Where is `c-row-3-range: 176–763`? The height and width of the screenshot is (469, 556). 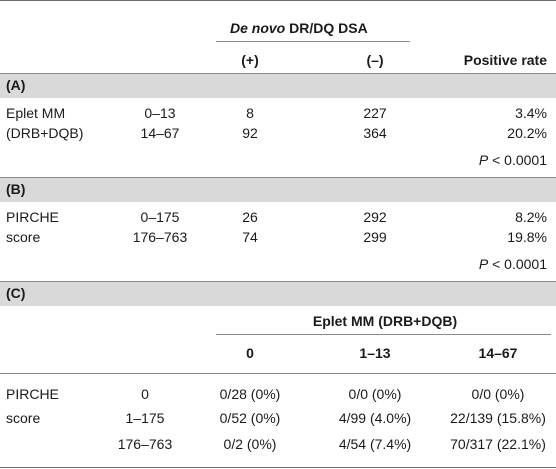
c-row-3-range: 176–763 is located at coordinates (145, 444).